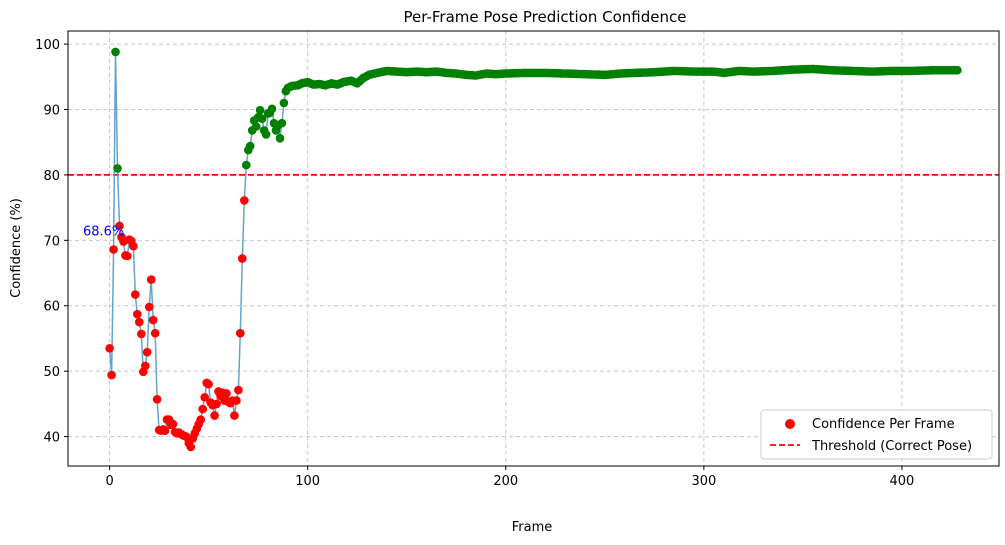 Image resolution: width=1005 pixels, height=545 pixels. Describe the element at coordinates (883, 424) in the screenshot. I see `legend-label-confidence: Confidence Per Frame` at that location.